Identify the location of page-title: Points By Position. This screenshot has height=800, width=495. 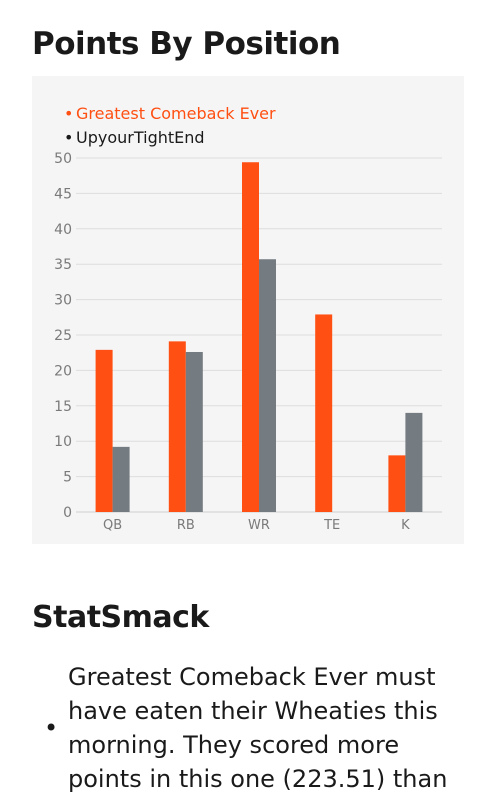
(186, 44).